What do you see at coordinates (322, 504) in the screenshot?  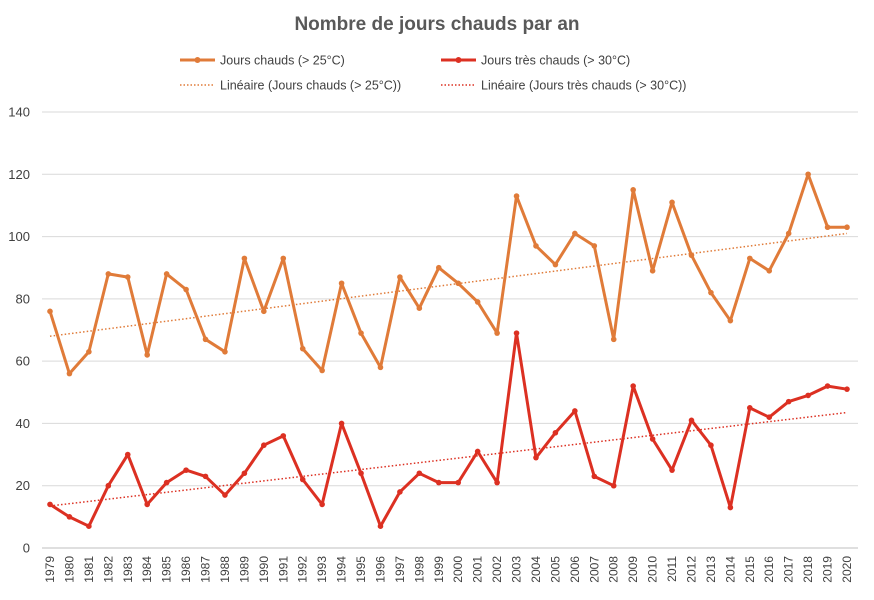 I see `data-point-1-1993` at bounding box center [322, 504].